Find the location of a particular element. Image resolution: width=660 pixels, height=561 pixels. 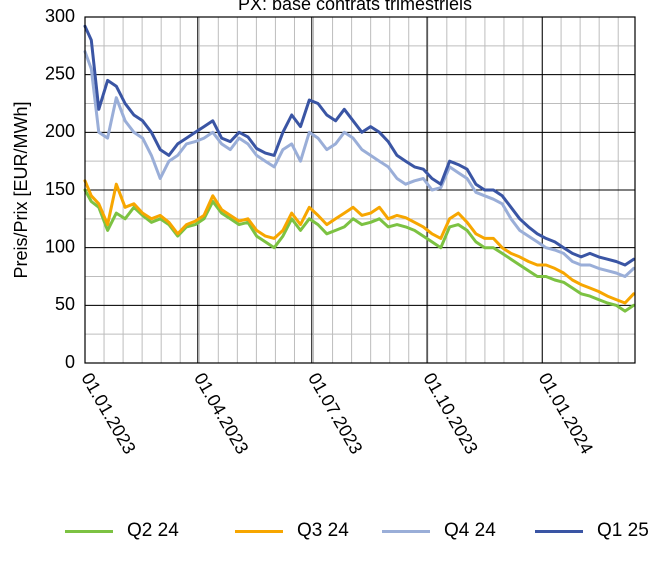

chart-title: PX: base contrats trimestriels is located at coordinates (355, 7).